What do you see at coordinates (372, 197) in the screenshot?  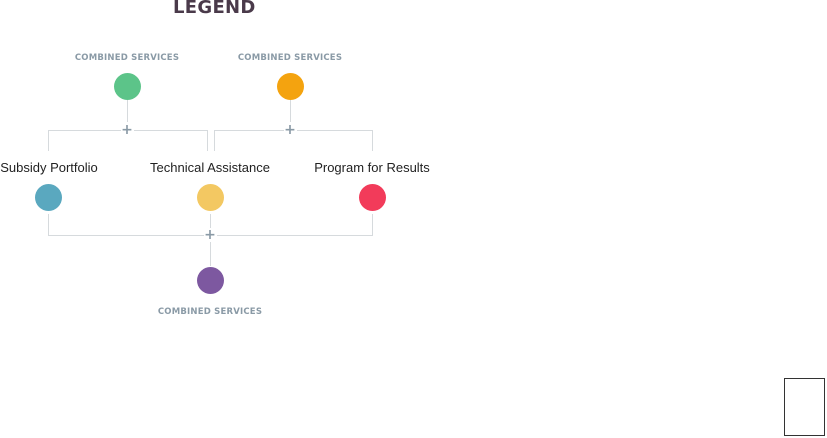 I see `service-dot-red` at bounding box center [372, 197].